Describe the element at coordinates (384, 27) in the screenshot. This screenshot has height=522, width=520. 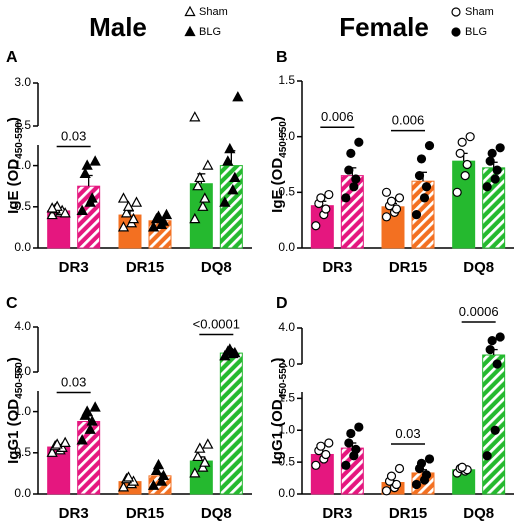
I see `section-title: Female` at that location.